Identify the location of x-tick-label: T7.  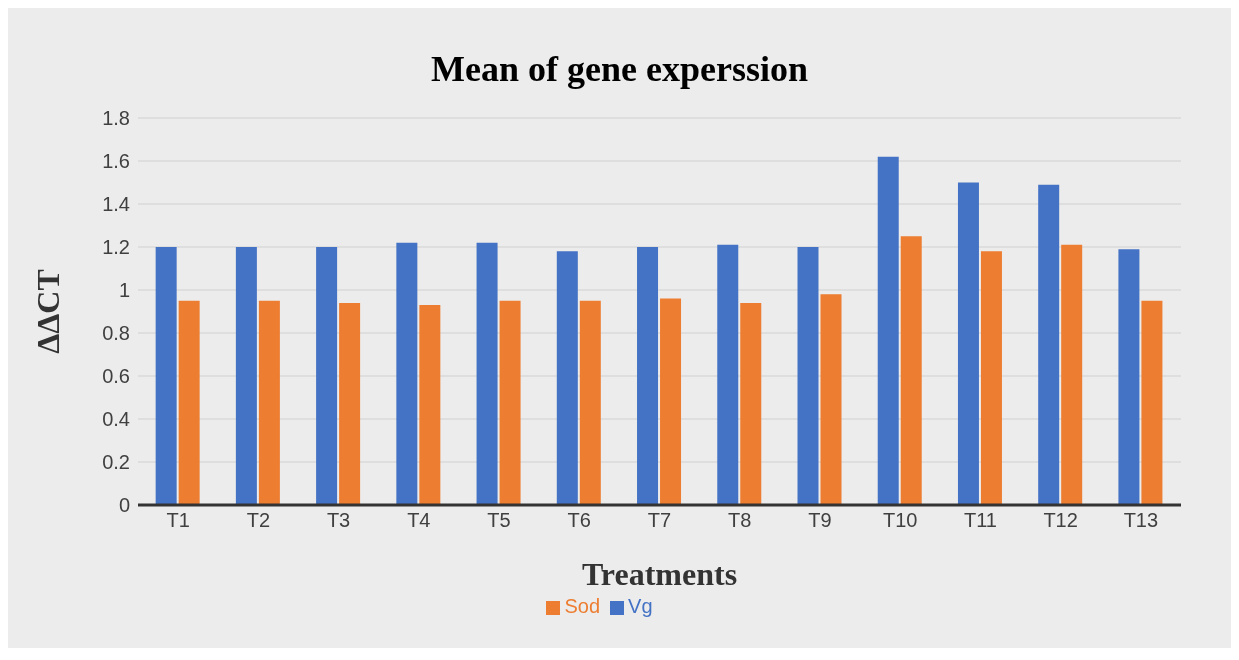
(659, 520).